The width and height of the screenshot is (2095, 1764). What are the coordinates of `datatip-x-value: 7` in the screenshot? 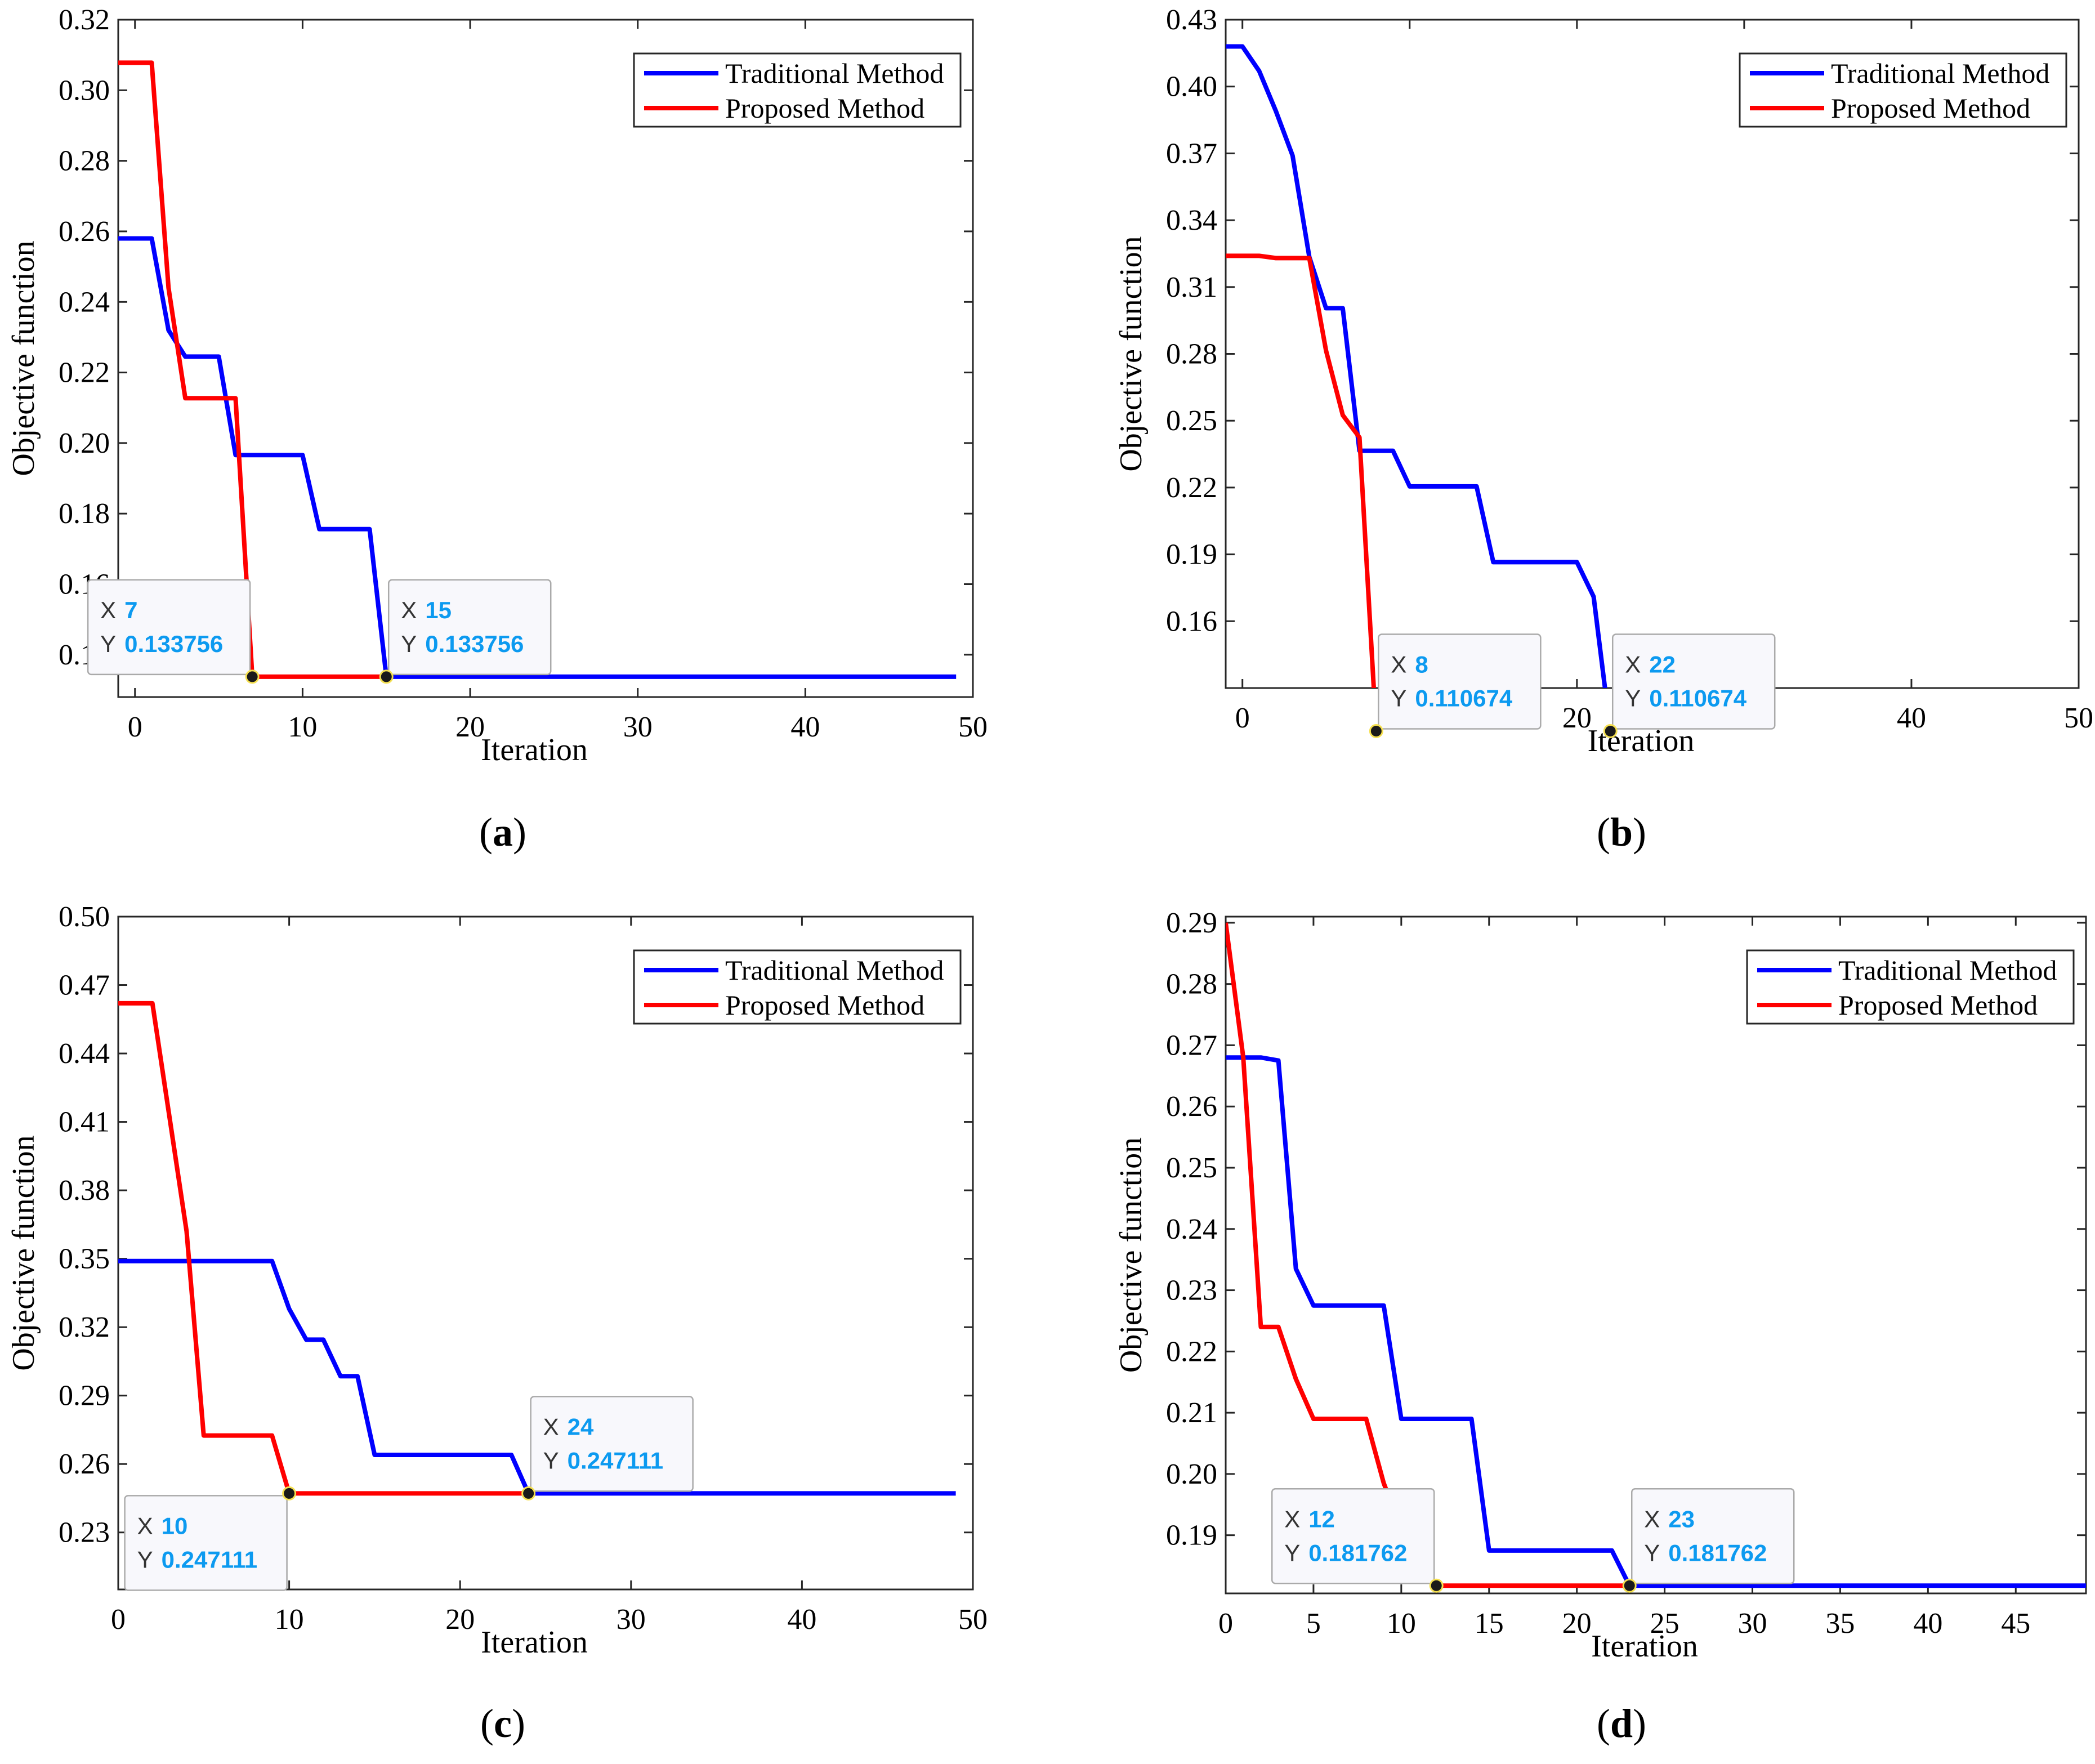 It's located at (130, 610).